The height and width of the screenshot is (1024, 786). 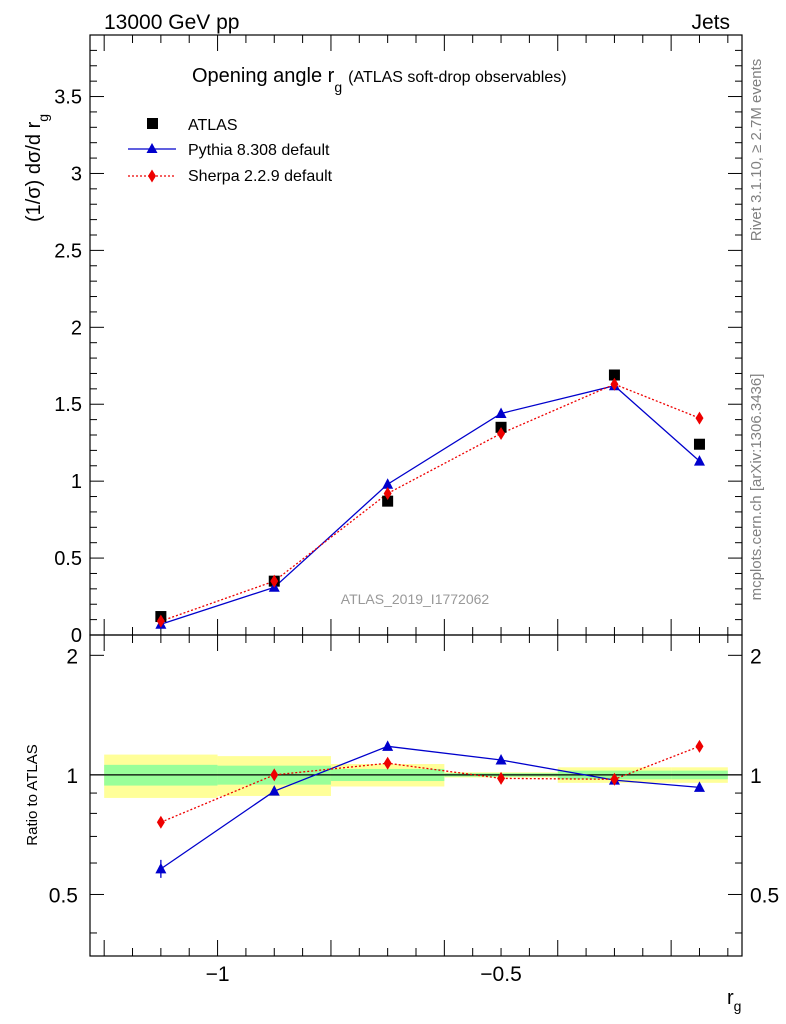 What do you see at coordinates (756, 656) in the screenshot?
I see `ratio-y-tick-label-right: 2` at bounding box center [756, 656].